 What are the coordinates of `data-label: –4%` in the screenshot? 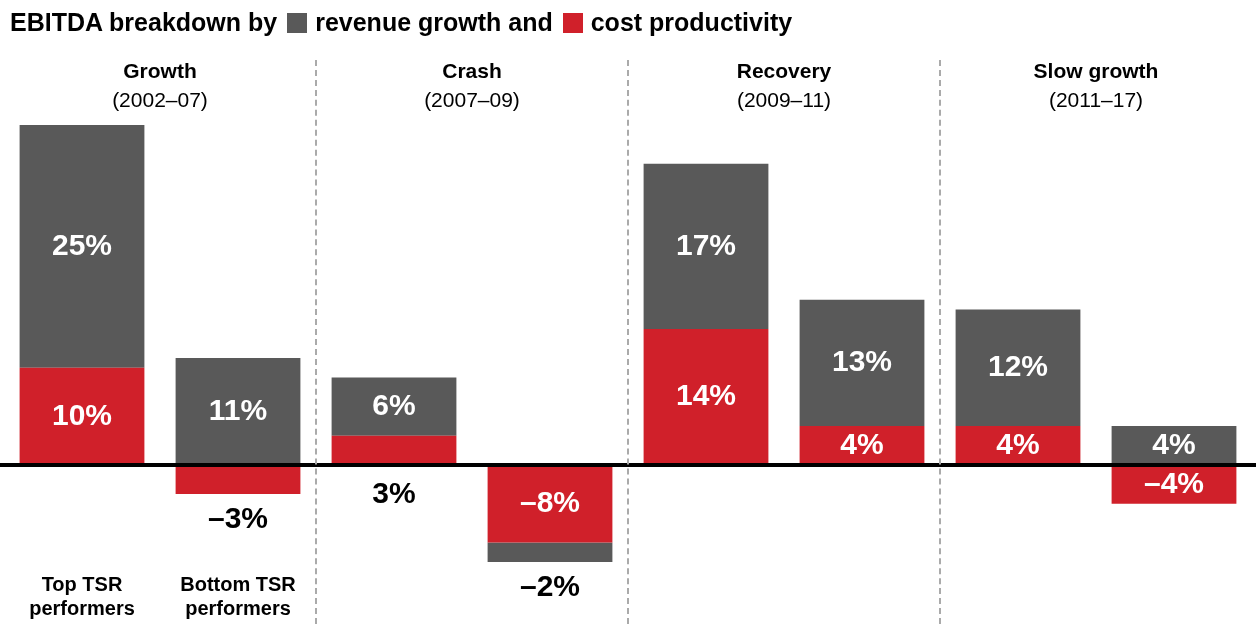 It's located at (1174, 482).